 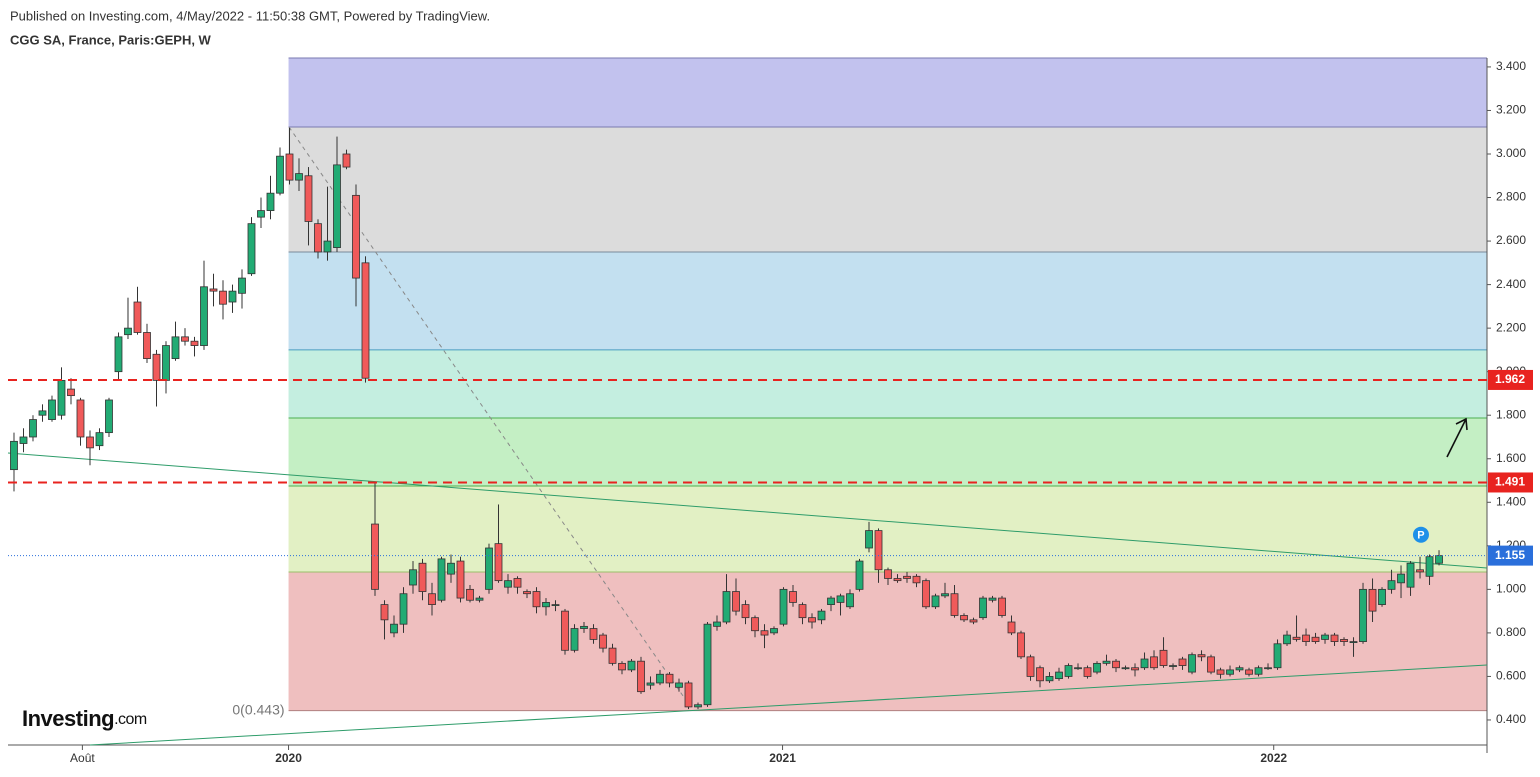 What do you see at coordinates (130, 719) in the screenshot?
I see `logo-suffix: .com` at bounding box center [130, 719].